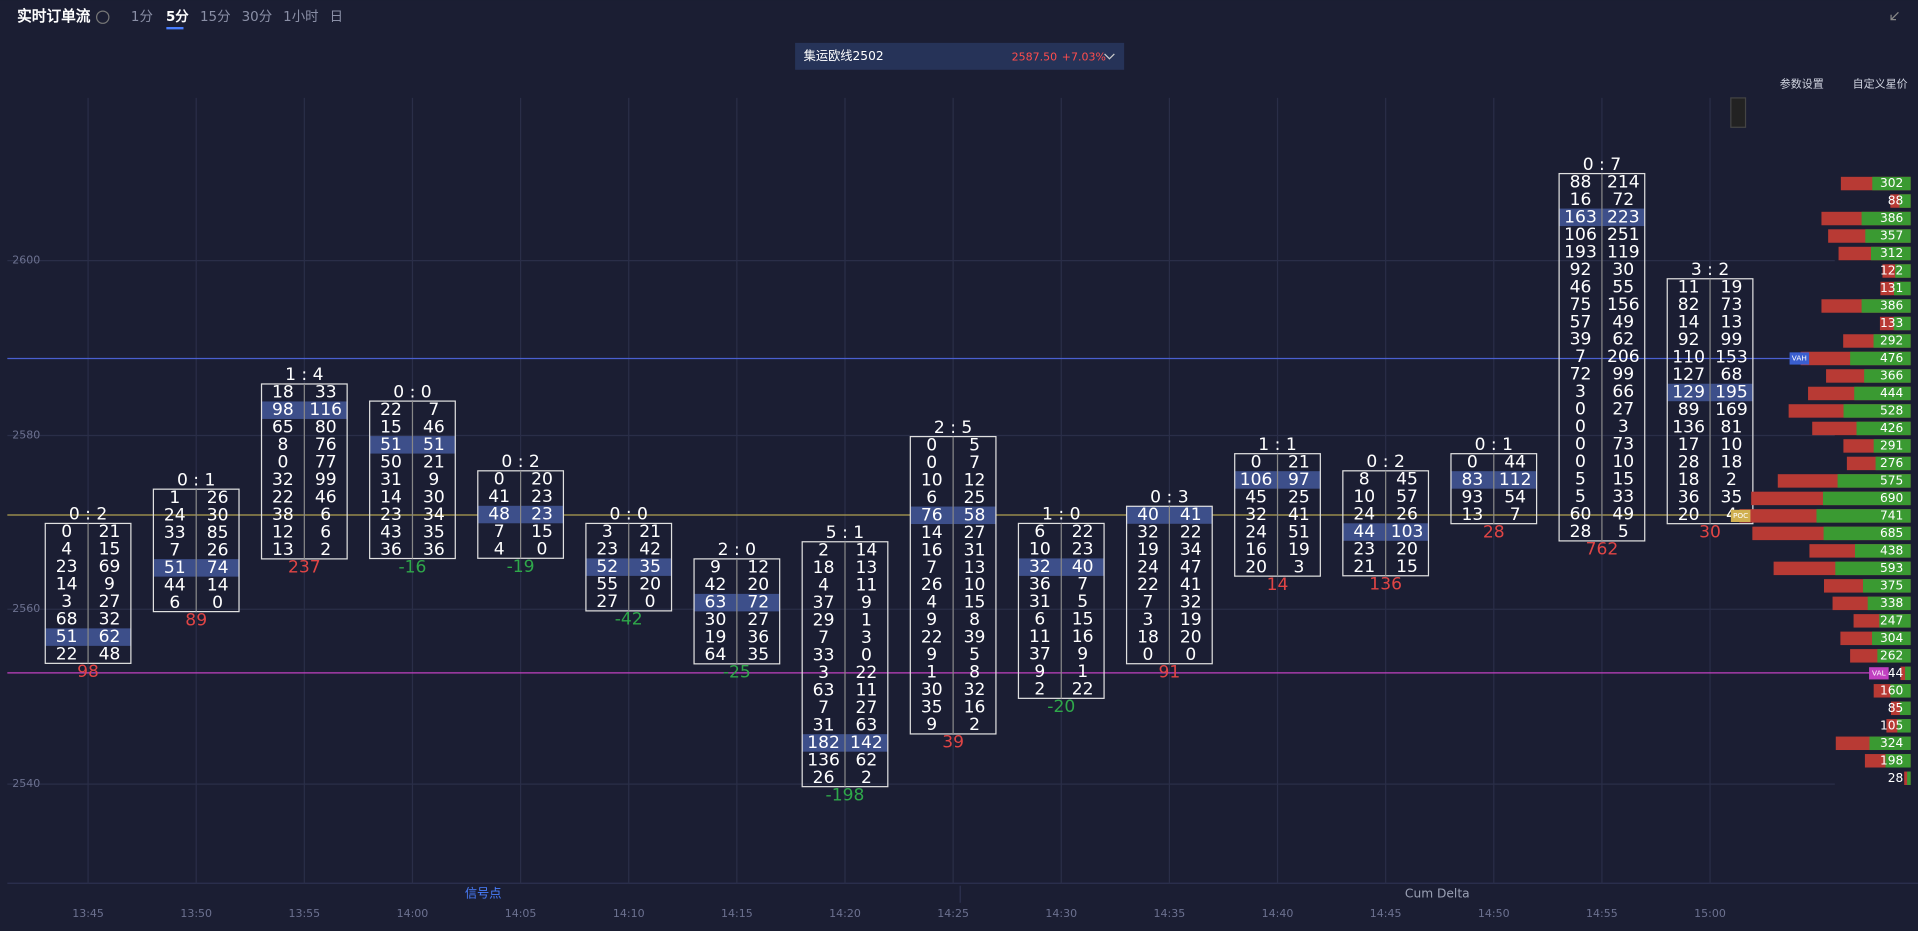 The image size is (1918, 931). Describe the element at coordinates (1437, 894) in the screenshot. I see `panel-title: Cum Delta` at that location.